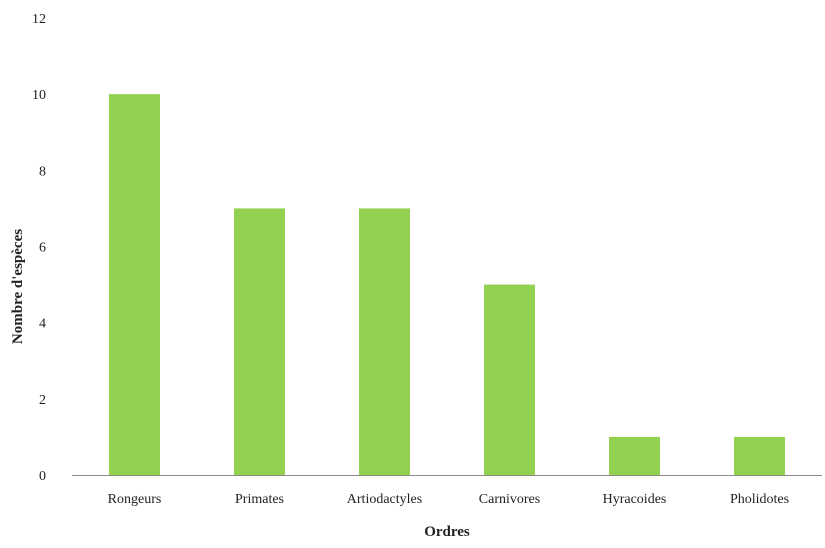 The height and width of the screenshot is (548, 825). I want to click on y-tick-label: 2, so click(42, 400).